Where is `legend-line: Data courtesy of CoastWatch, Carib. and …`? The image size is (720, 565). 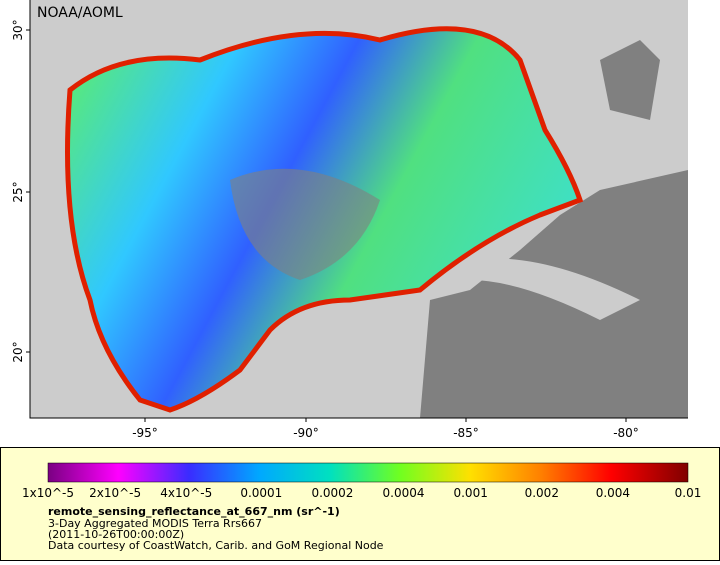
legend-line: Data courtesy of CoastWatch, Carib. and … is located at coordinates (216, 545).